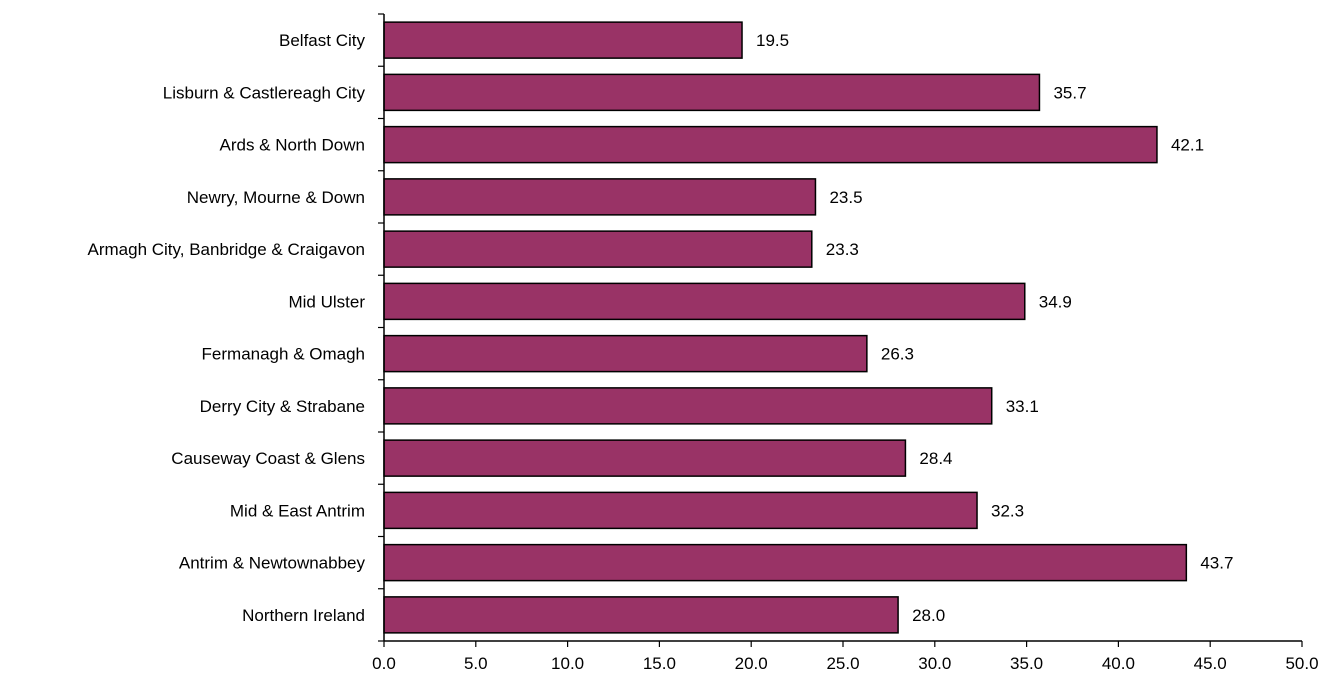  What do you see at coordinates (1118, 663) in the screenshot?
I see `x-tick-label: 40.0` at bounding box center [1118, 663].